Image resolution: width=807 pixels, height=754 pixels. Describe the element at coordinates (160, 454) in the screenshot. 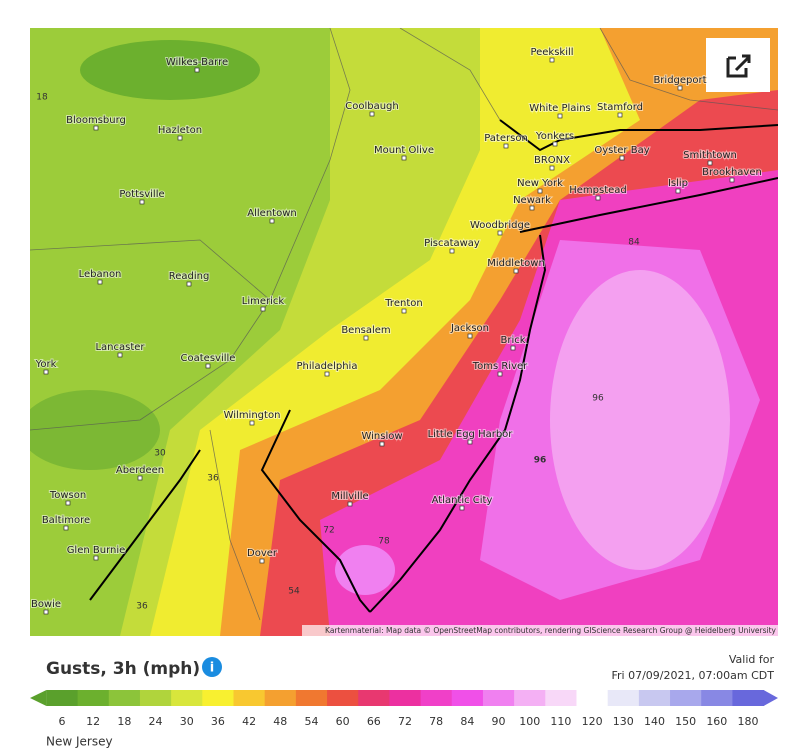

I see `contour-label: 30` at that location.